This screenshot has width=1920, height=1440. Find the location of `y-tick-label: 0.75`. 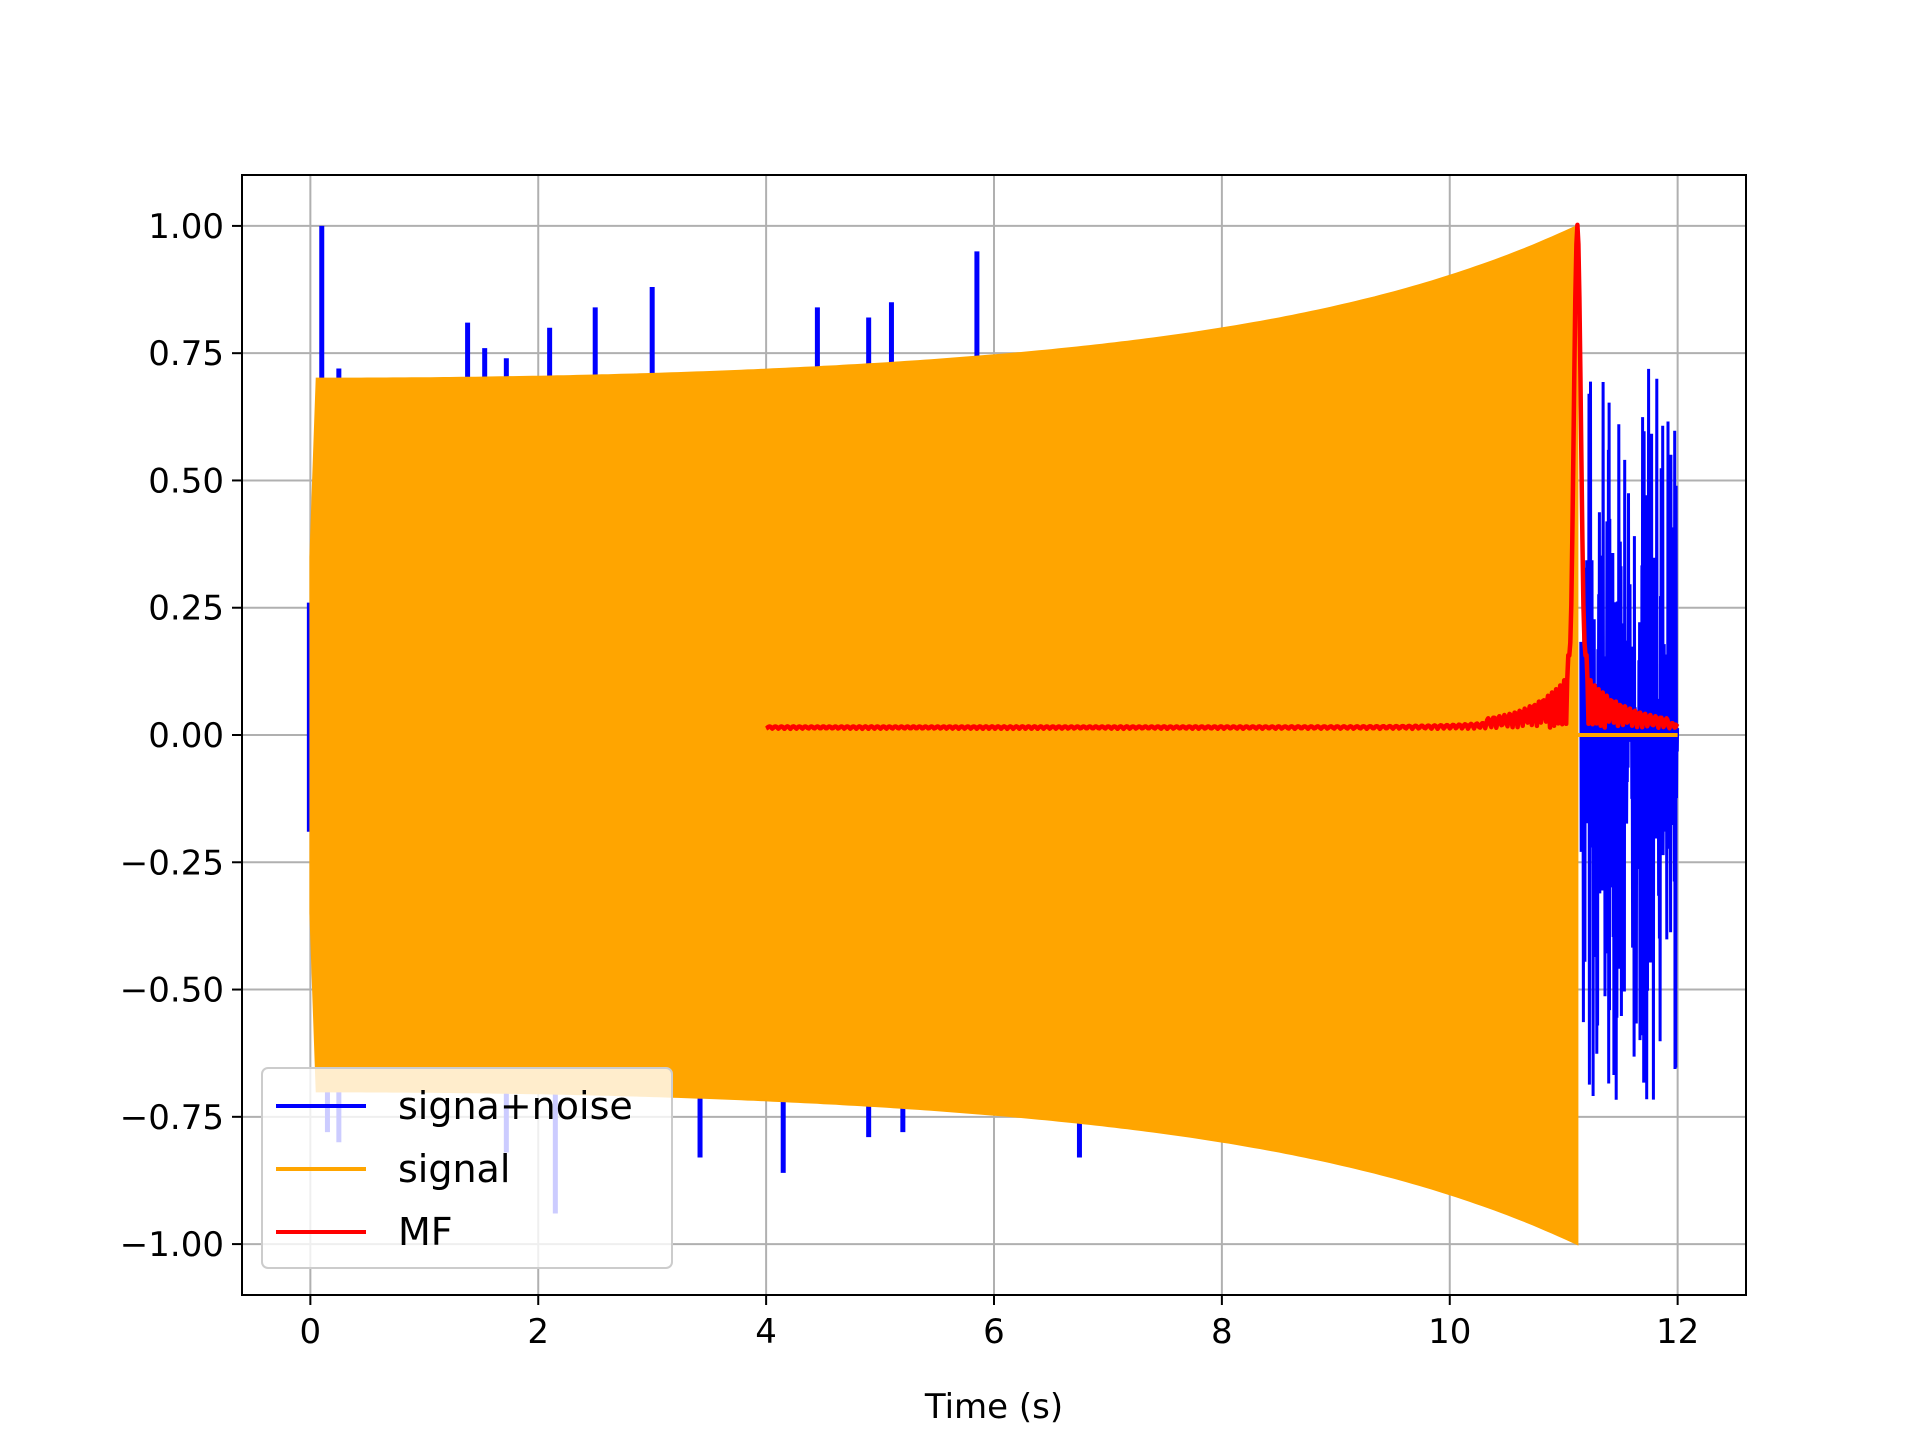

y-tick-label: 0.75 is located at coordinates (186, 354).